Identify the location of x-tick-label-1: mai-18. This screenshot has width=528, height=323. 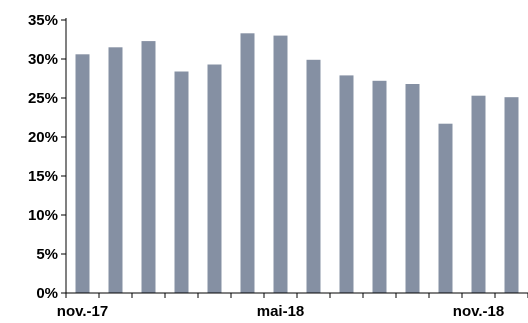
(281, 311).